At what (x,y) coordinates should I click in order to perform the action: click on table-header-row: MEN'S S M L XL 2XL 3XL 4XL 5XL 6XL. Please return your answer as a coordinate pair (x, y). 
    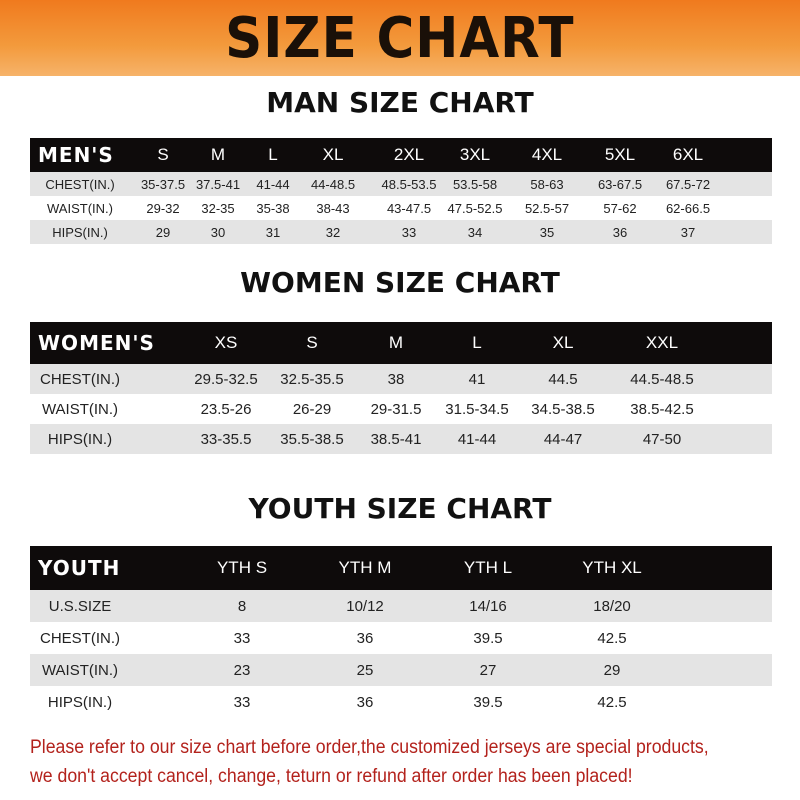
    Looking at the image, I should click on (401, 155).